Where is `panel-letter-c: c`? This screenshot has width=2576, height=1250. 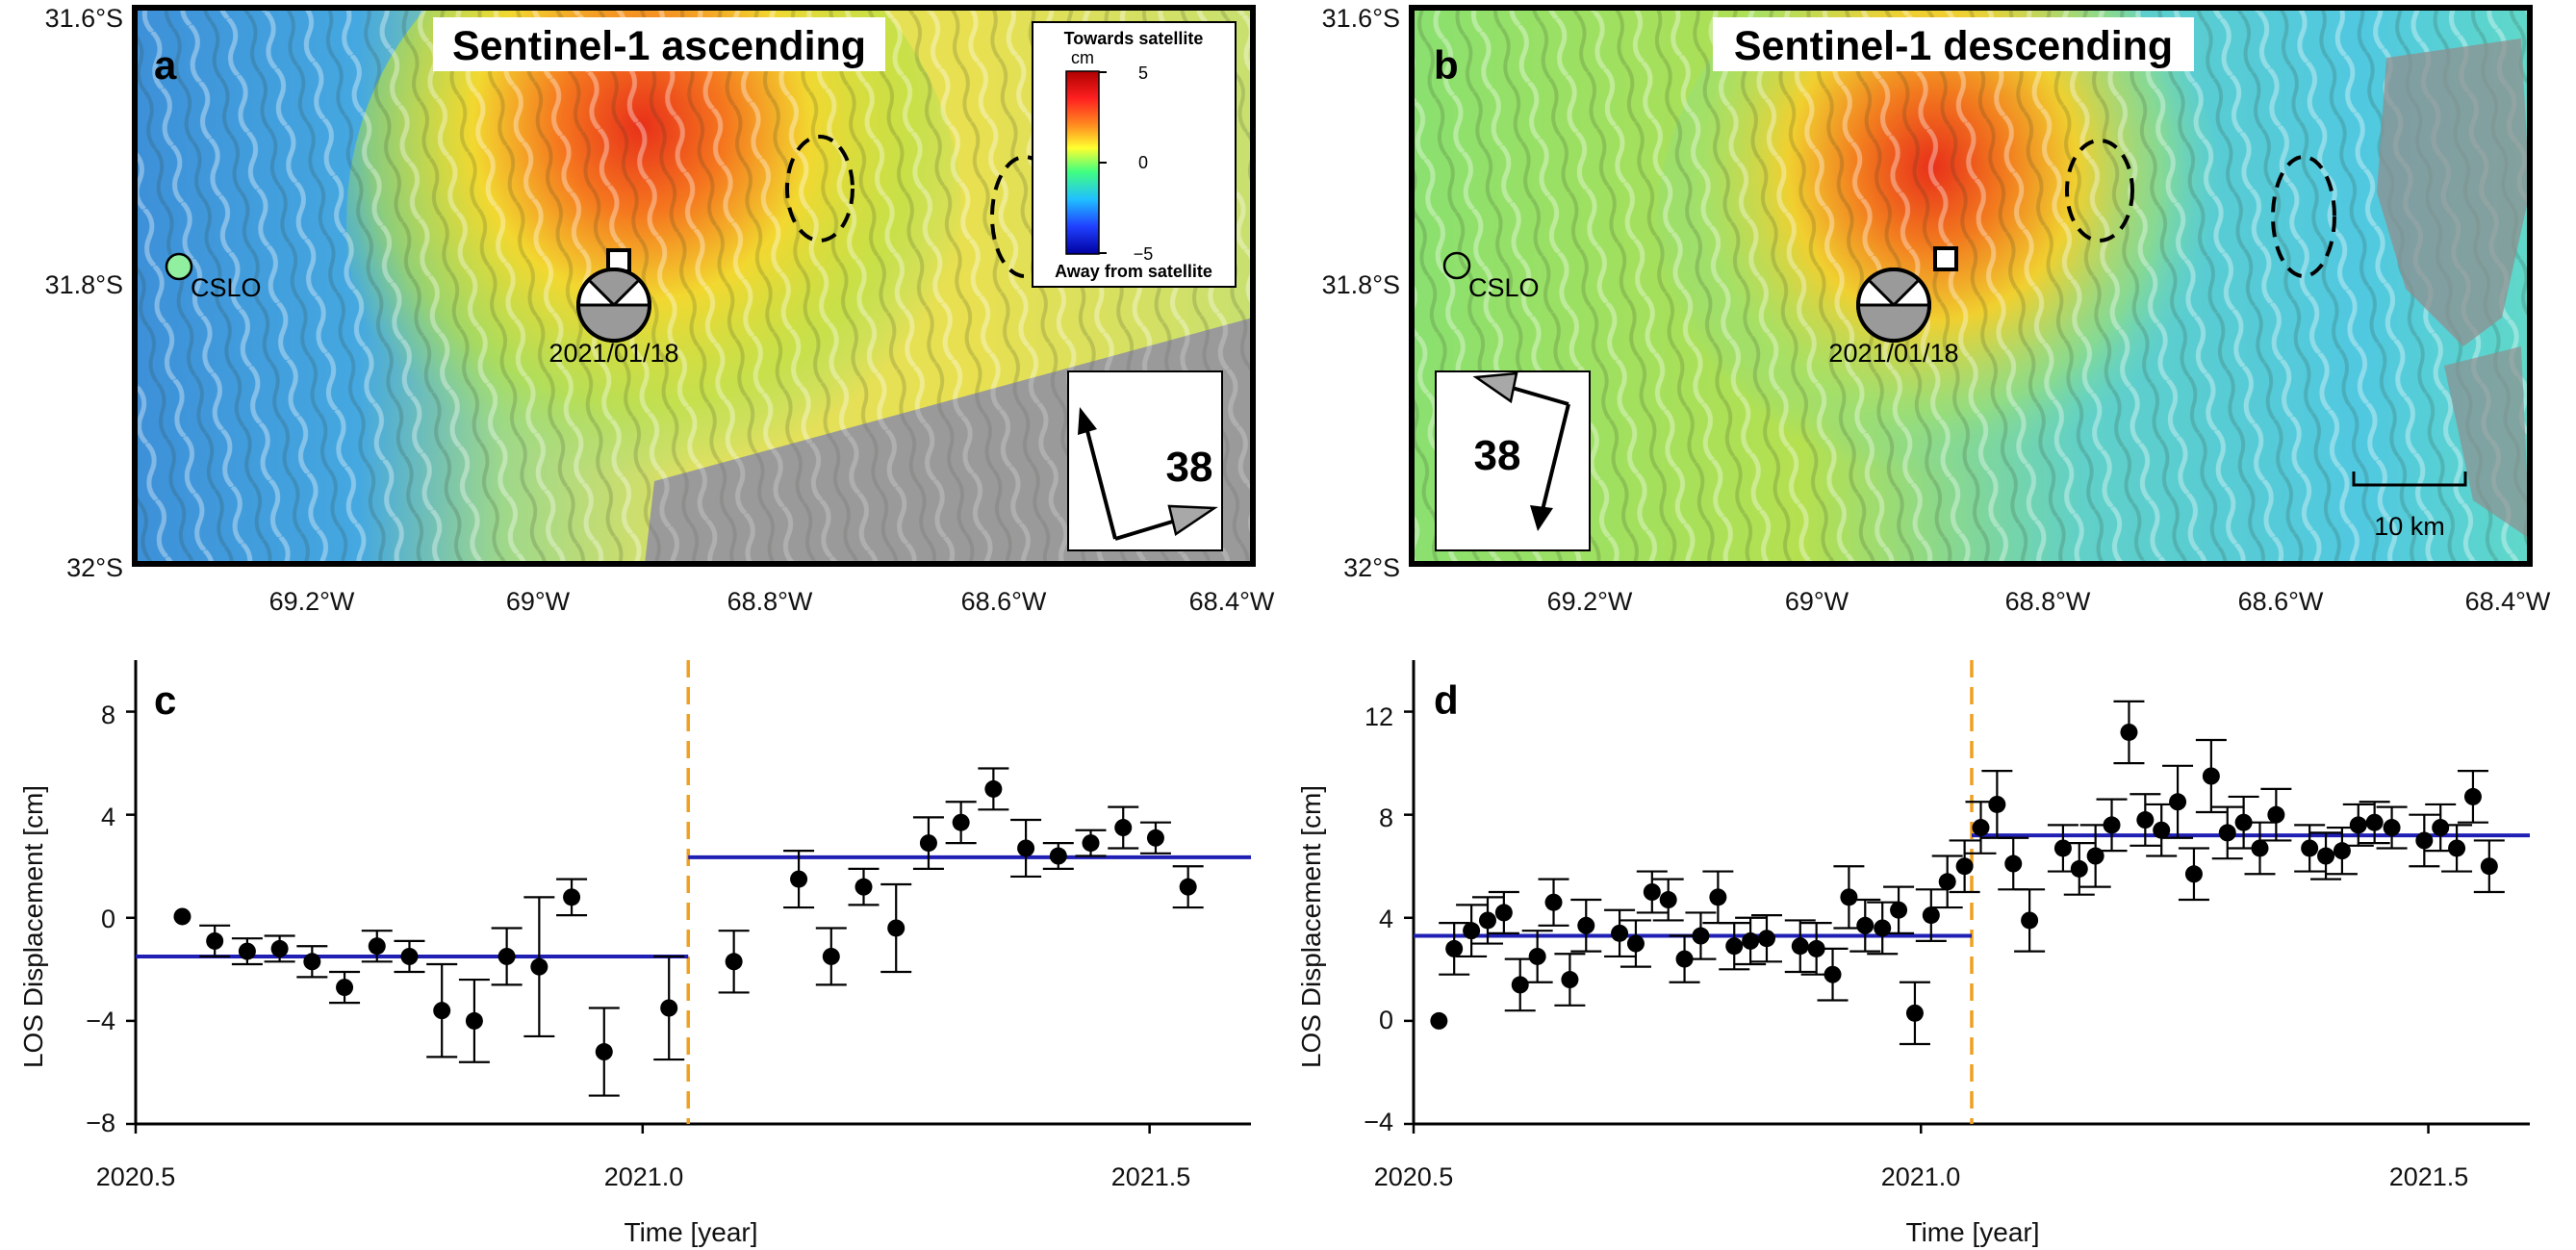 panel-letter-c: c is located at coordinates (165, 700).